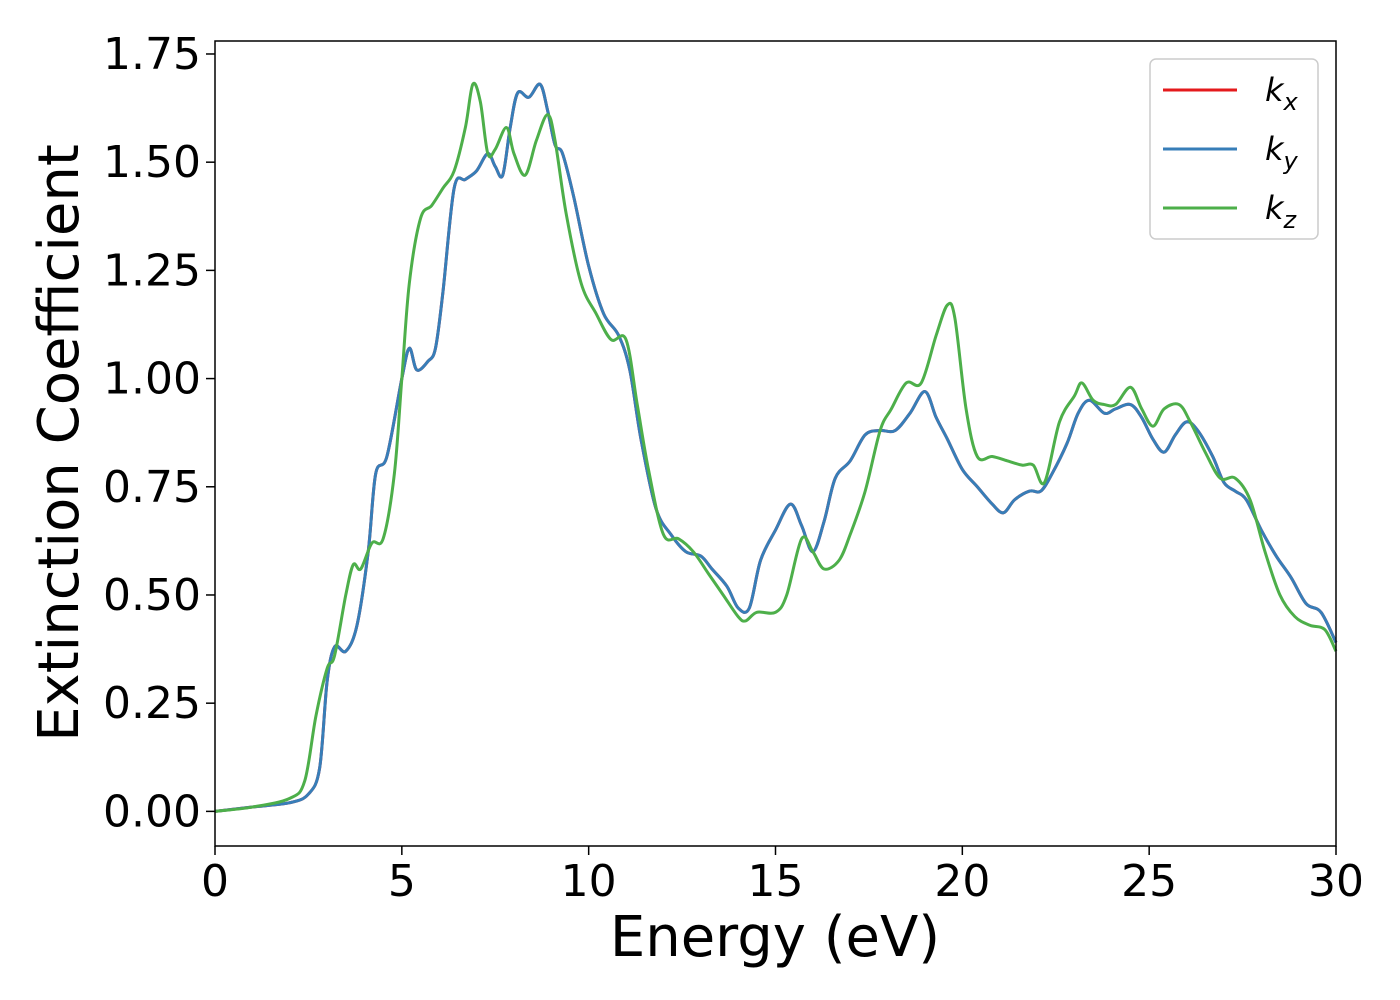  What do you see at coordinates (402, 881) in the screenshot?
I see `x-tick-label: 5` at bounding box center [402, 881].